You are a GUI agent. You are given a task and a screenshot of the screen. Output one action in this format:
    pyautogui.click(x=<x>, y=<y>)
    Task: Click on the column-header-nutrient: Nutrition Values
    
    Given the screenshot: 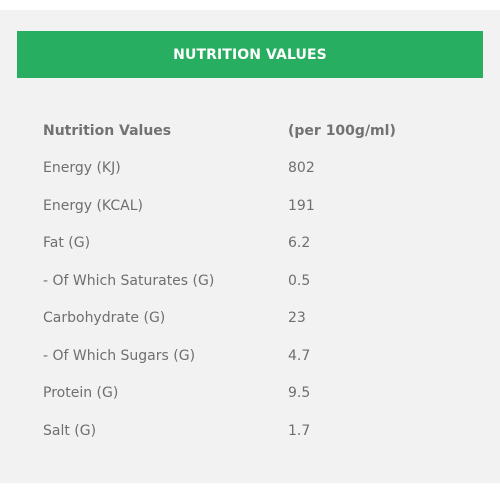 What is the action you would take?
    pyautogui.click(x=107, y=130)
    